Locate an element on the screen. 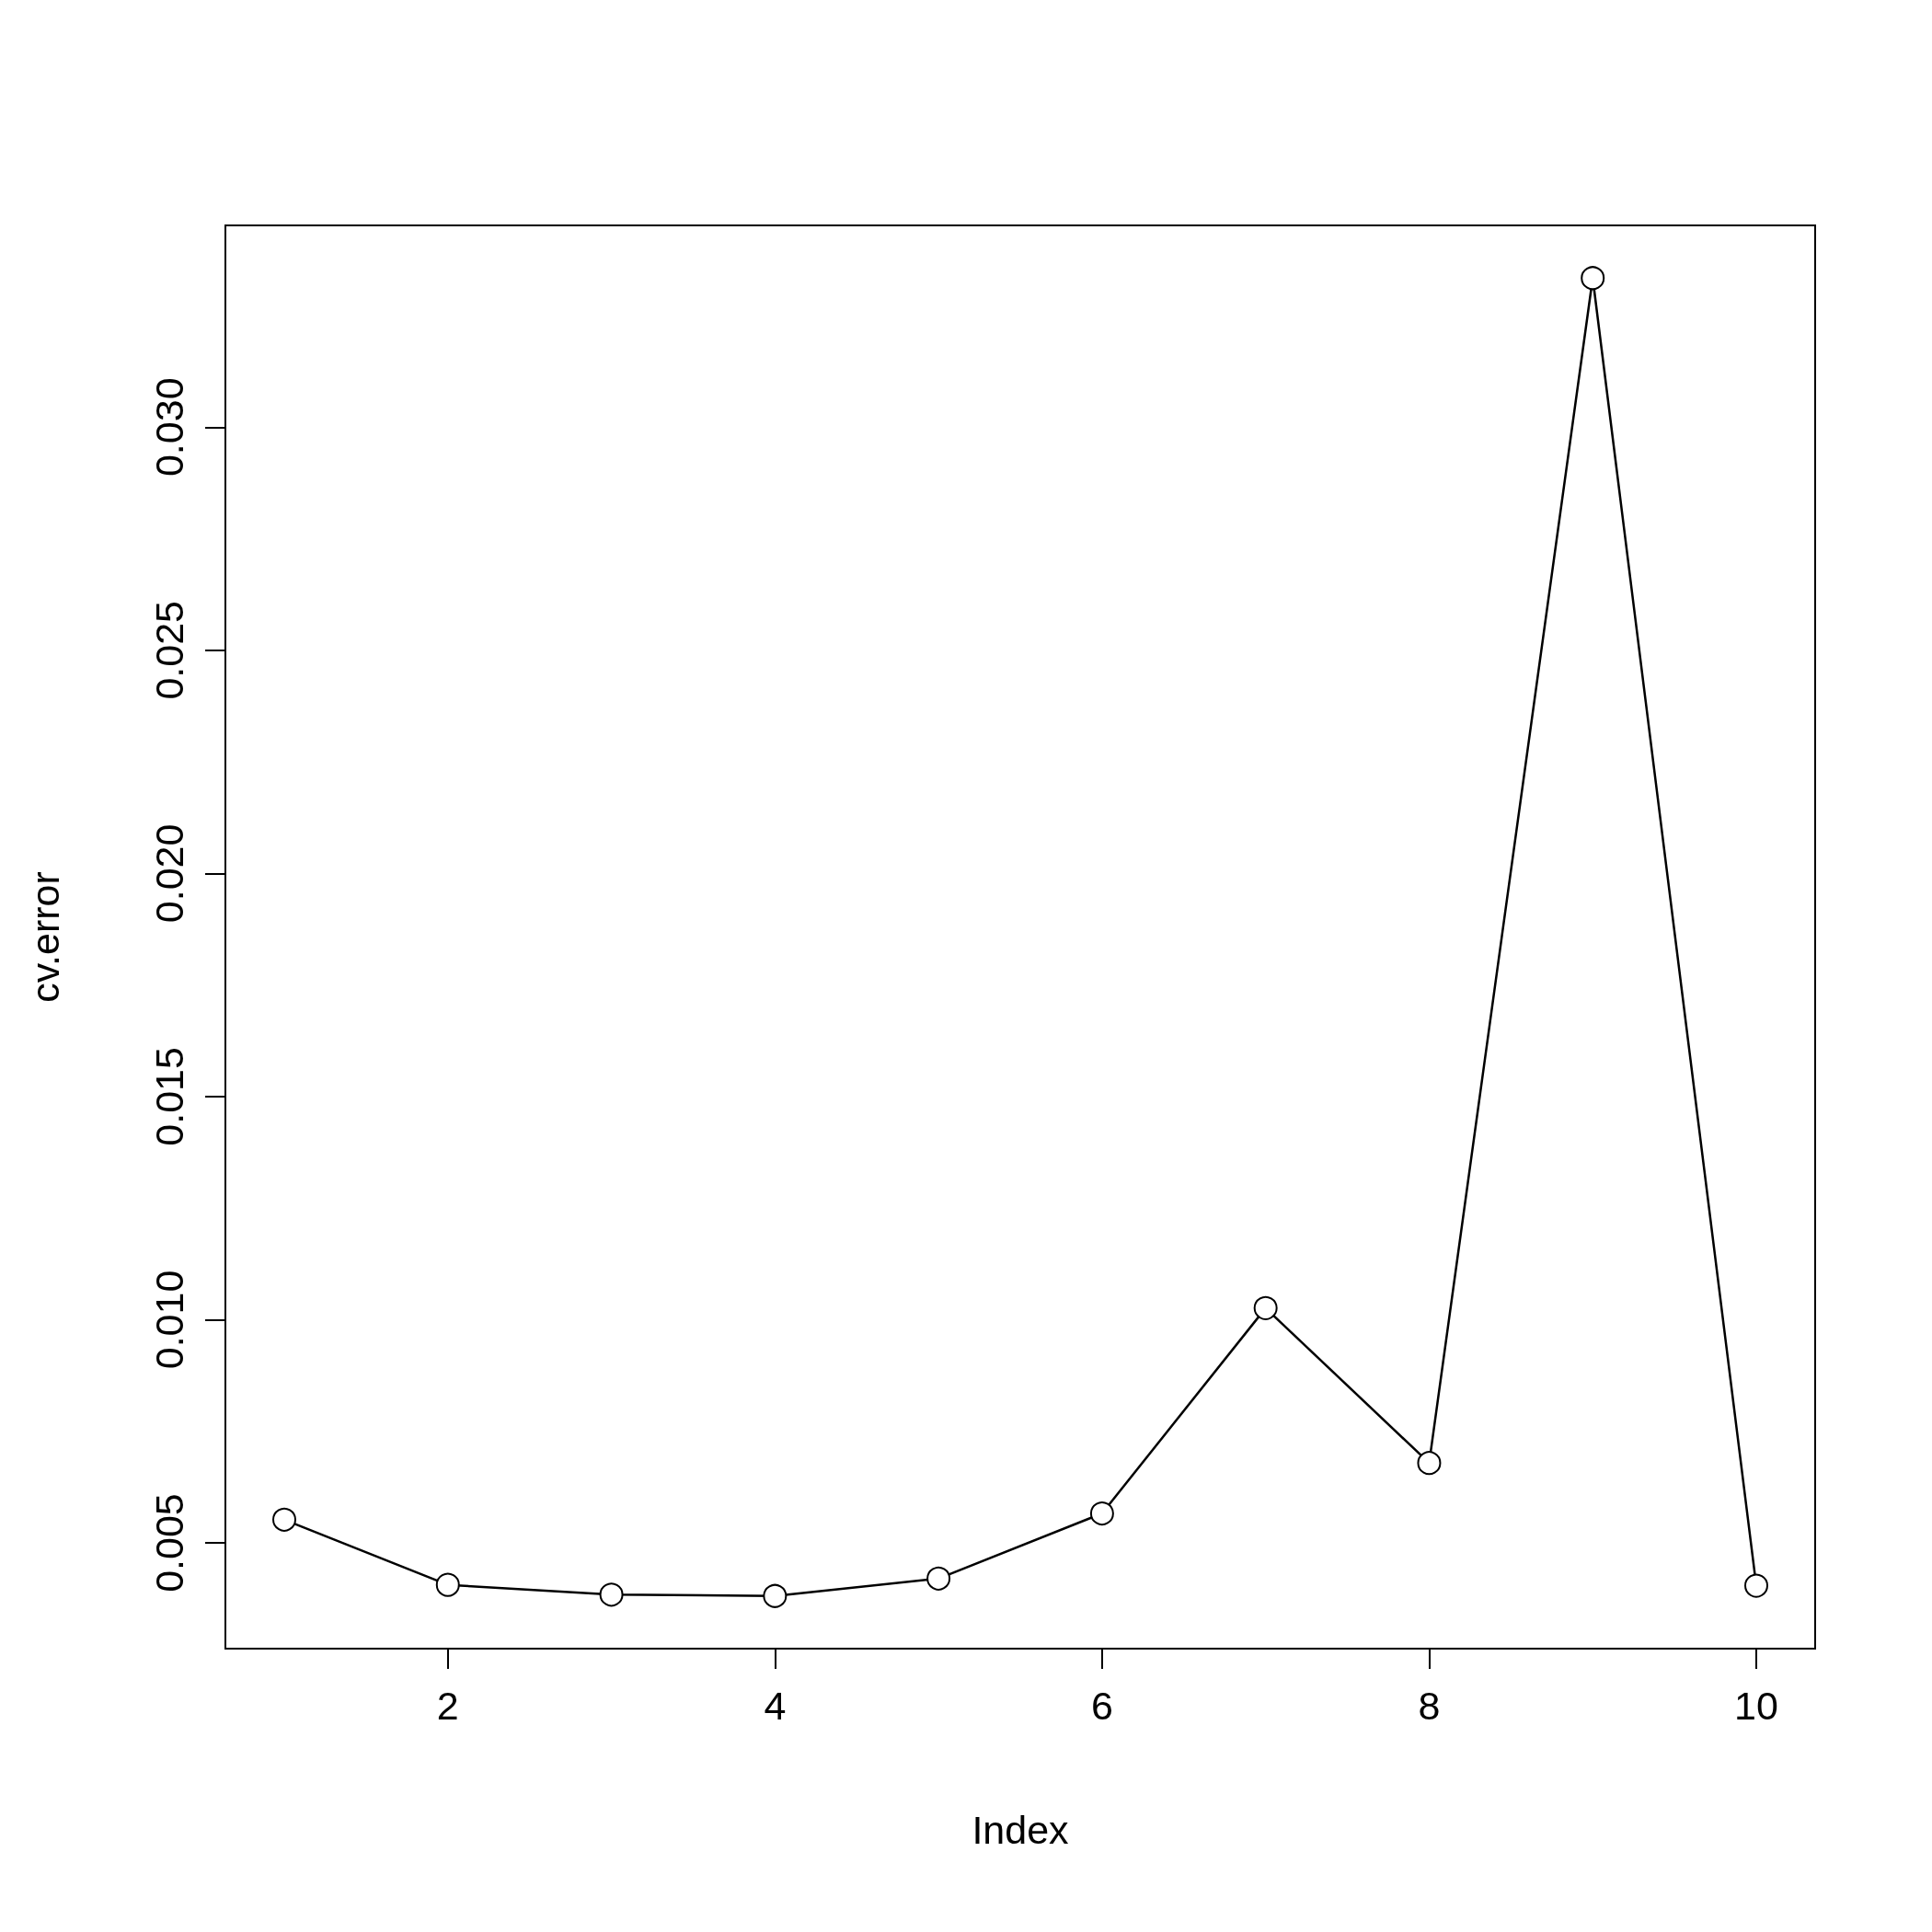 This screenshot has height=1932, width=1932. y-tick-label: 0.025 is located at coordinates (168, 650).